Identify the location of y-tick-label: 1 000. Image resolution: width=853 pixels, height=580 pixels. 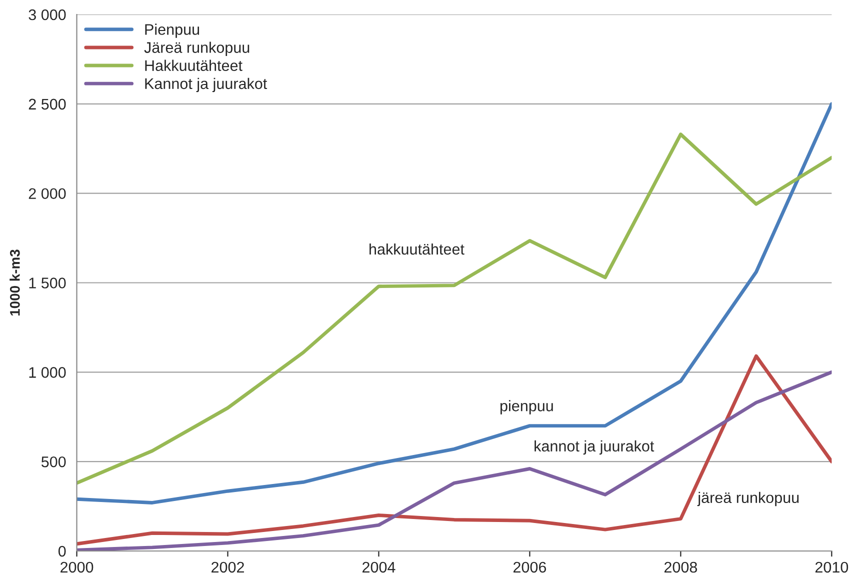
(47, 372).